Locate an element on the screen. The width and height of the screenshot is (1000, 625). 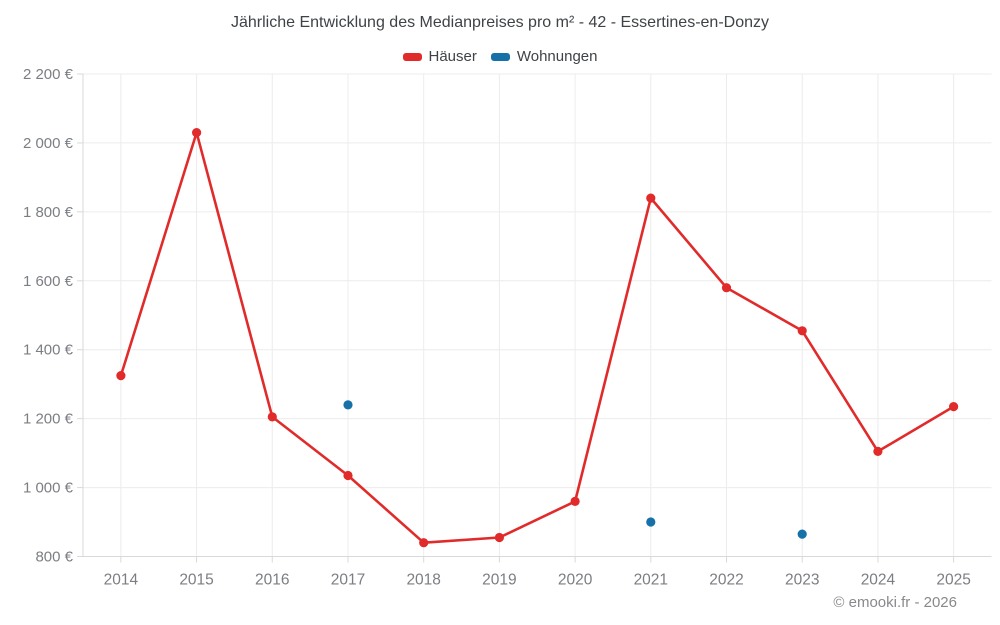
data-point-wohnungen-2021 is located at coordinates (651, 522).